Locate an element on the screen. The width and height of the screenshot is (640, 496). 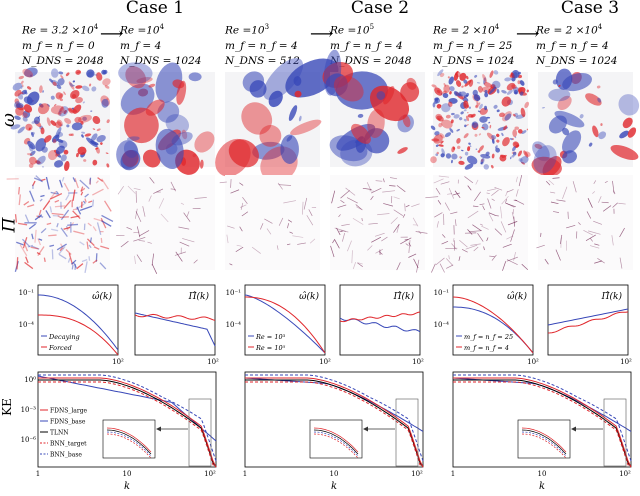
spectrum-plot-6: Π̂(k) is located at coordinates (588, 320).